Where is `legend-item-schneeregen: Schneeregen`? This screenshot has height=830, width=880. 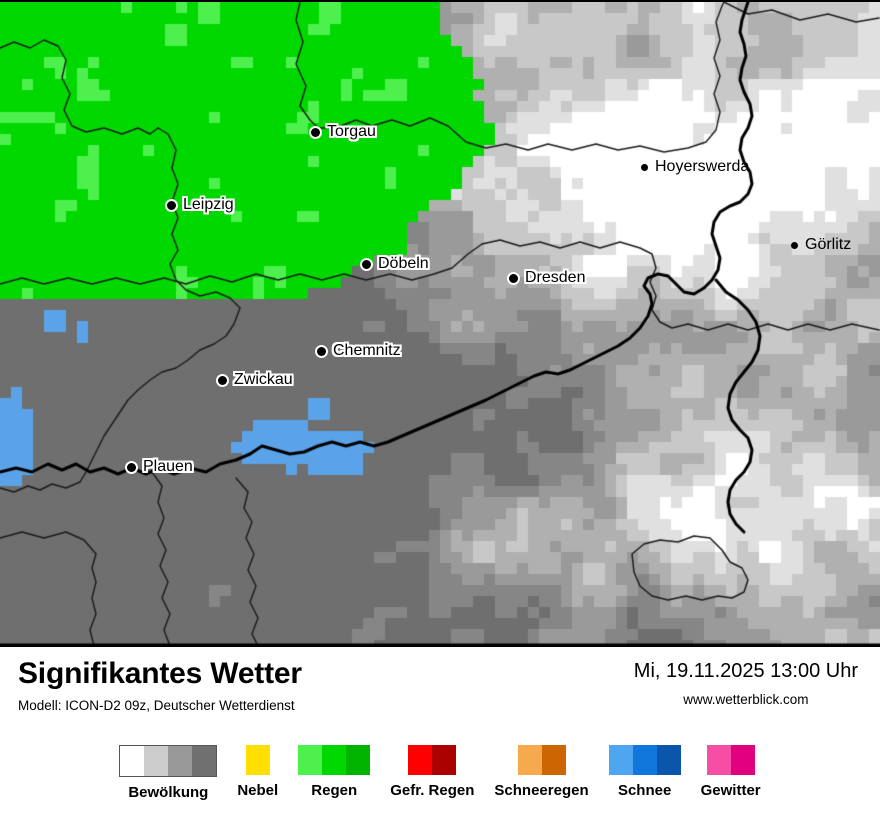 legend-item-schneeregen: Schneeregen is located at coordinates (541, 772).